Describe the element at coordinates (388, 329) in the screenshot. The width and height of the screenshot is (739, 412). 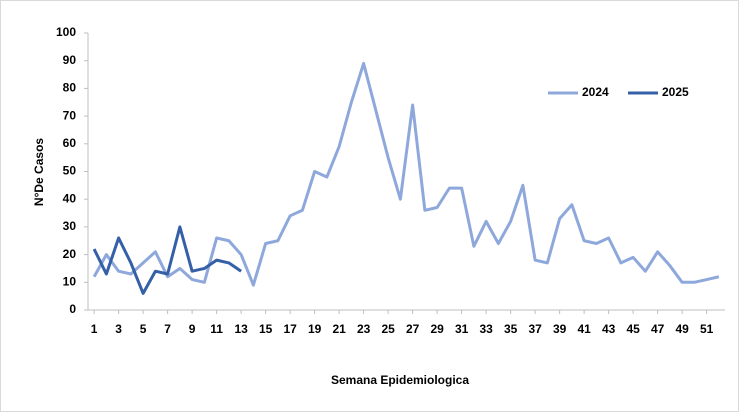
I see `x-tick-label: 25` at that location.